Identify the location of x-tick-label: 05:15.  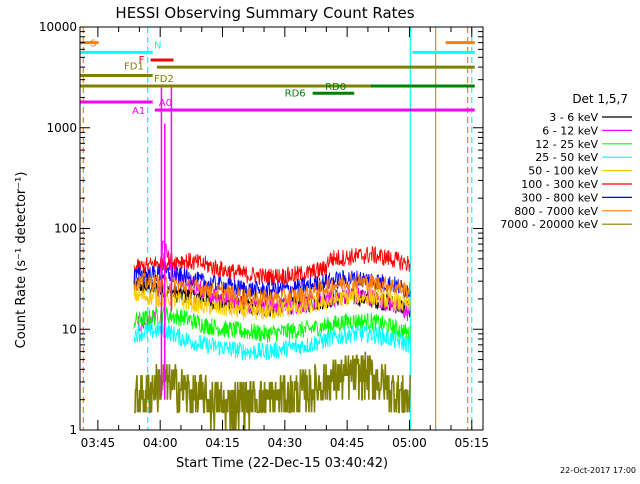
(471, 443).